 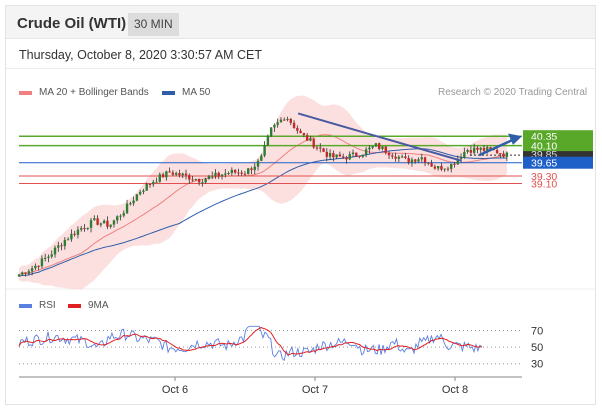 I want to click on legend-ma50-swatch, so click(x=168, y=92).